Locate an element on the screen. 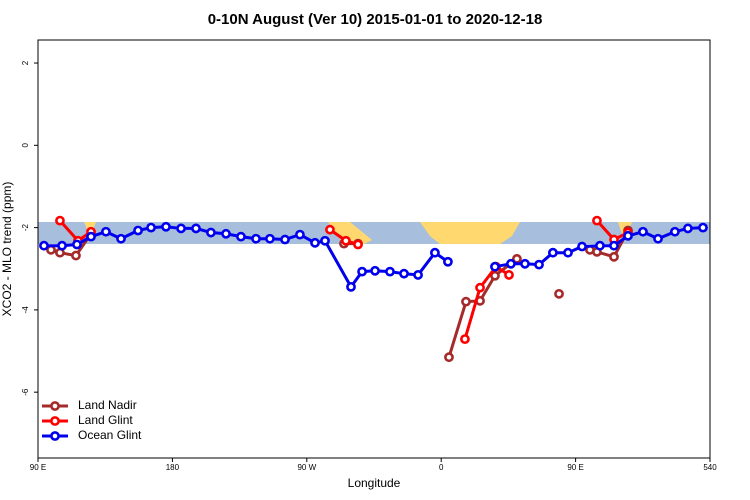  legend-label: Ocean Glint is located at coordinates (110, 435).